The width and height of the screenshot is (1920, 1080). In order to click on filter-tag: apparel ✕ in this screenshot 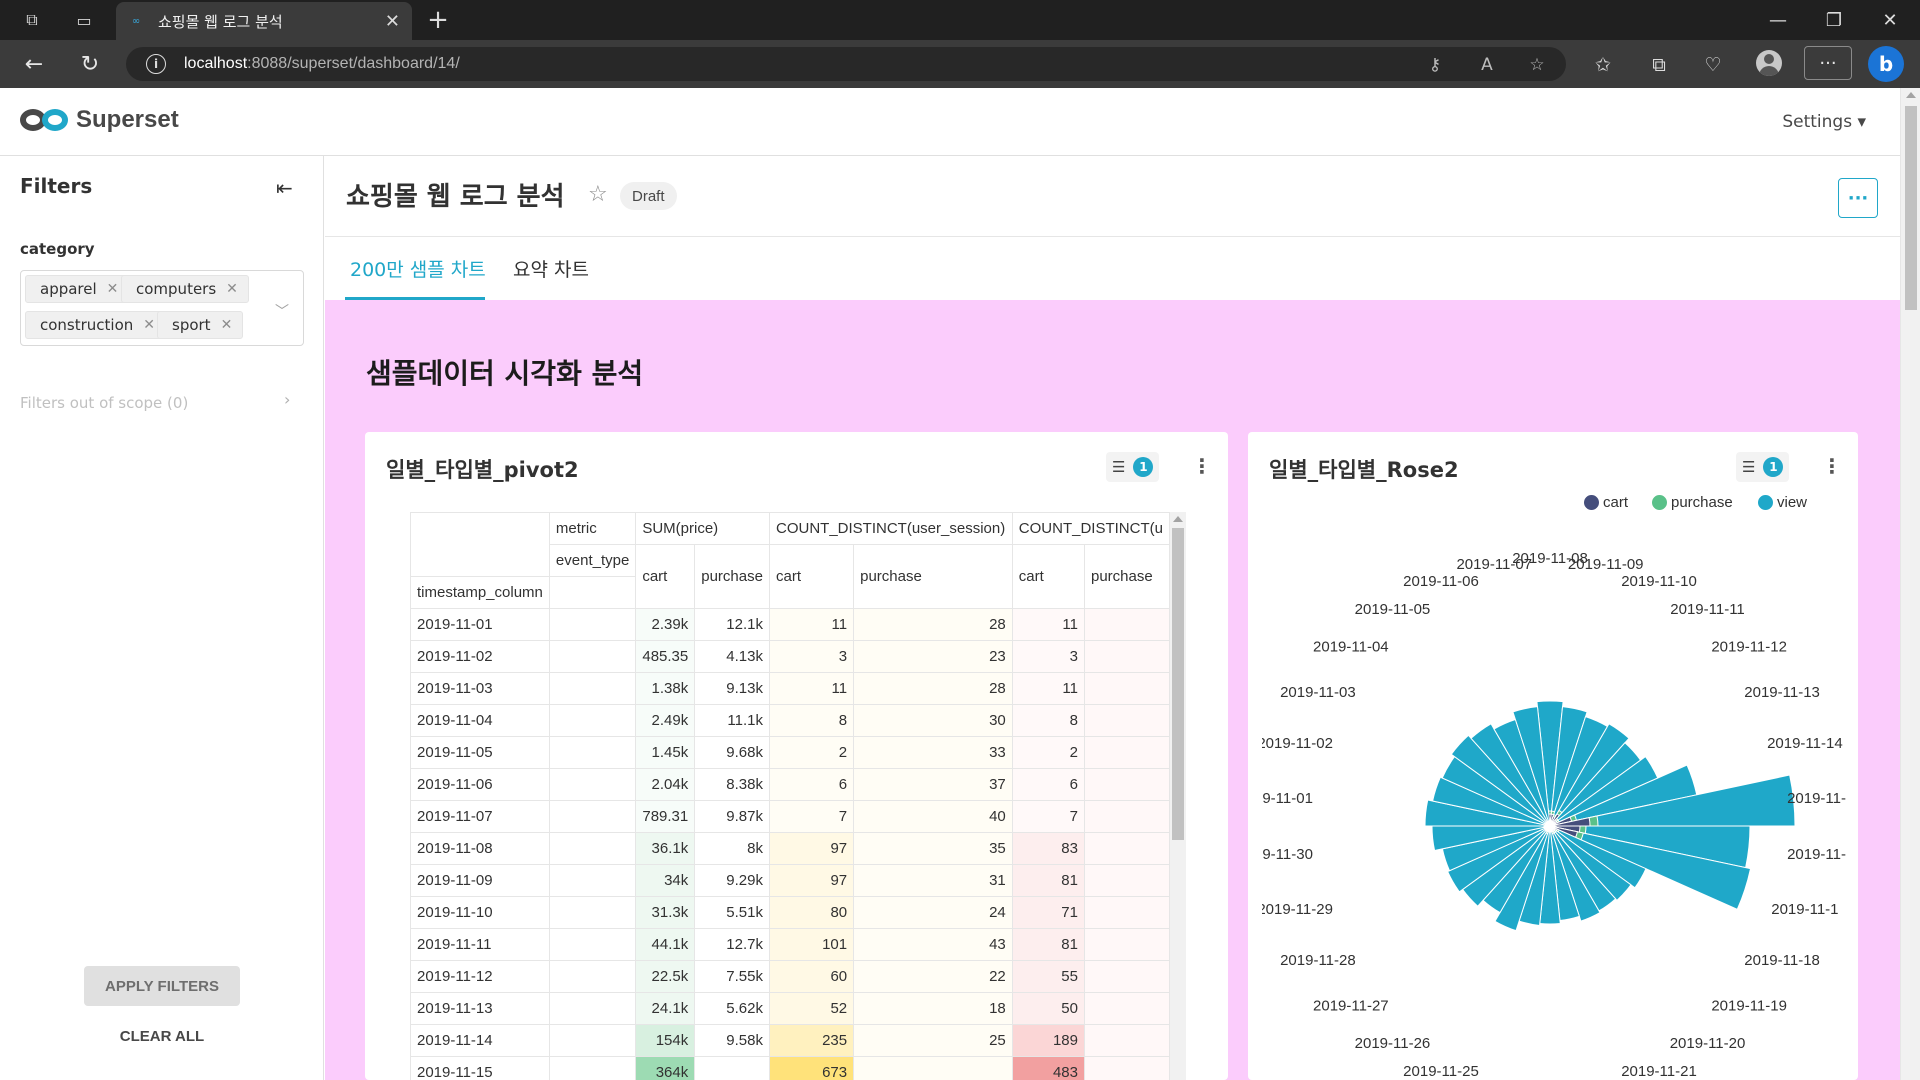, I will do `click(77, 289)`.